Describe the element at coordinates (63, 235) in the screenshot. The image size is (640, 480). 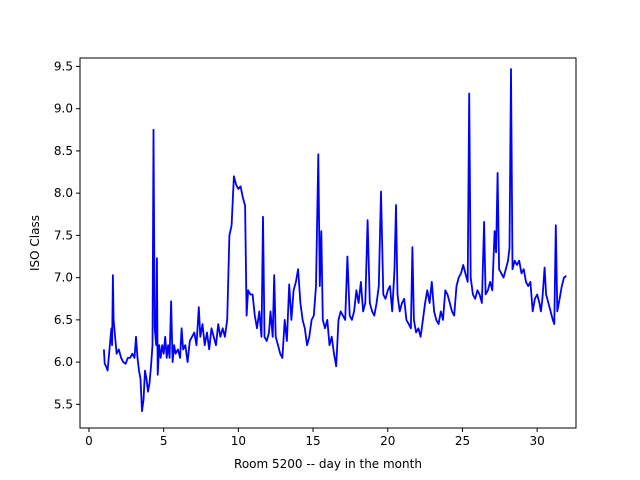
I see `y-tick-label: 7.5` at that location.